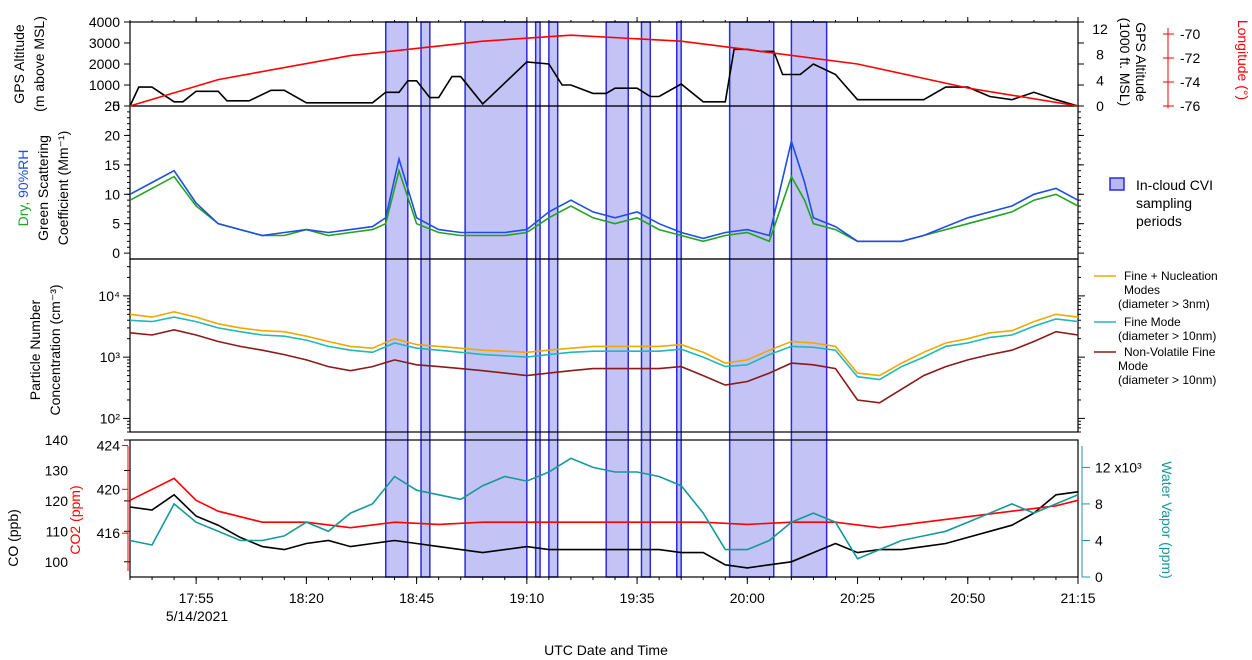 This screenshot has height=660, width=1252. Describe the element at coordinates (967, 598) in the screenshot. I see `x-tick-label: 20:50` at that location.